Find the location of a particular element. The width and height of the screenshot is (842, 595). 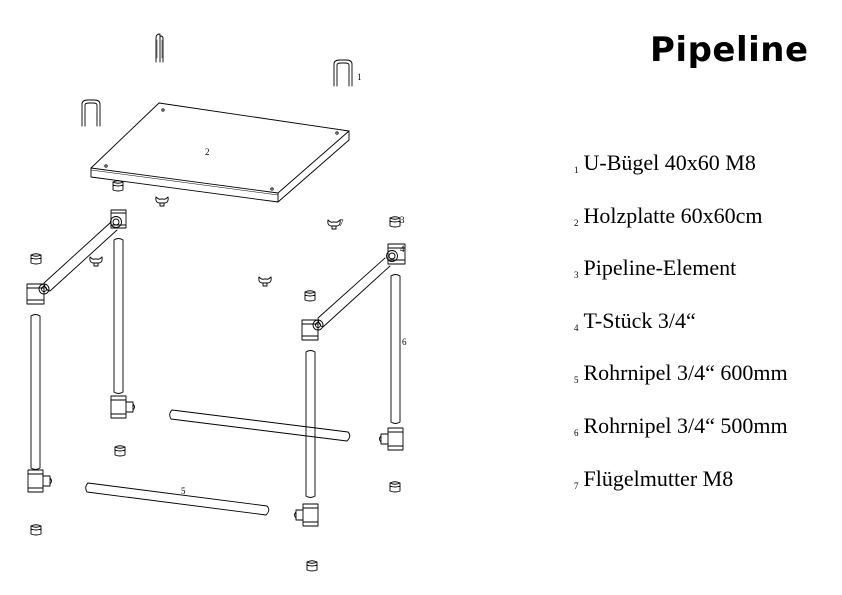

callout-3: 3 is located at coordinates (402, 220).